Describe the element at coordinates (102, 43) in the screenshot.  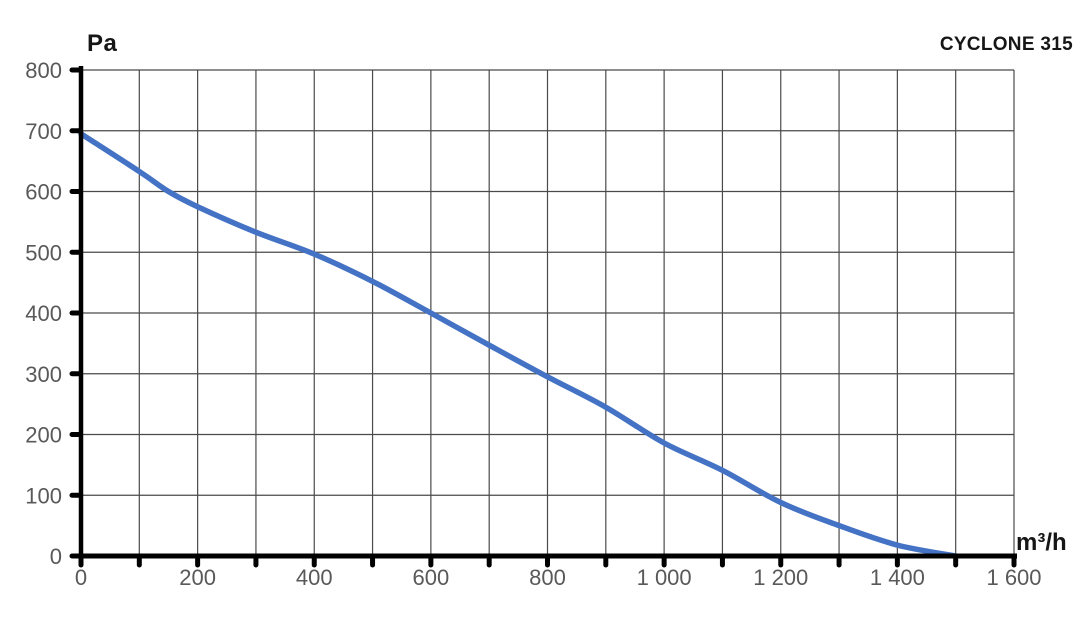
I see `y-axis-title: Pa` at that location.